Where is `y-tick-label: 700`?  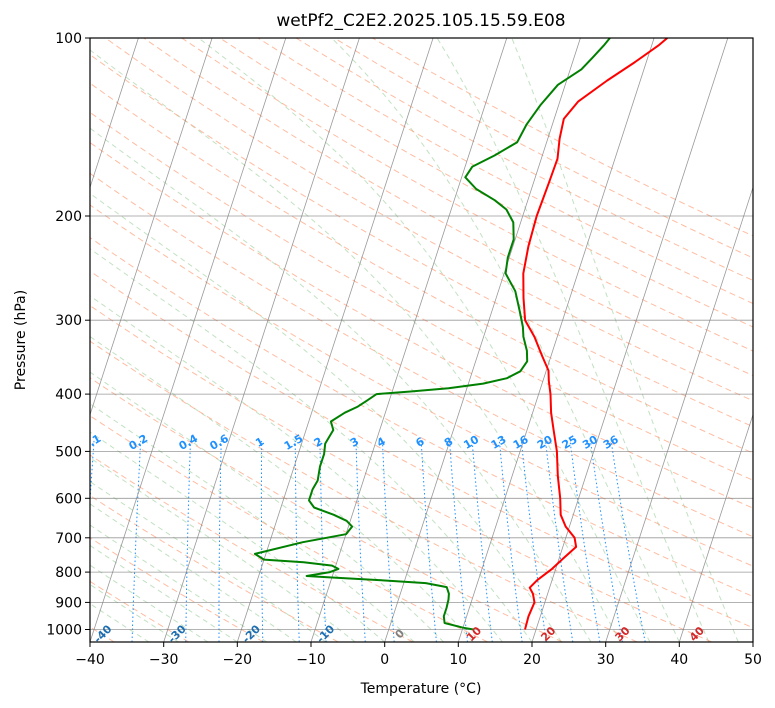
y-tick-label: 700 is located at coordinates (68, 539).